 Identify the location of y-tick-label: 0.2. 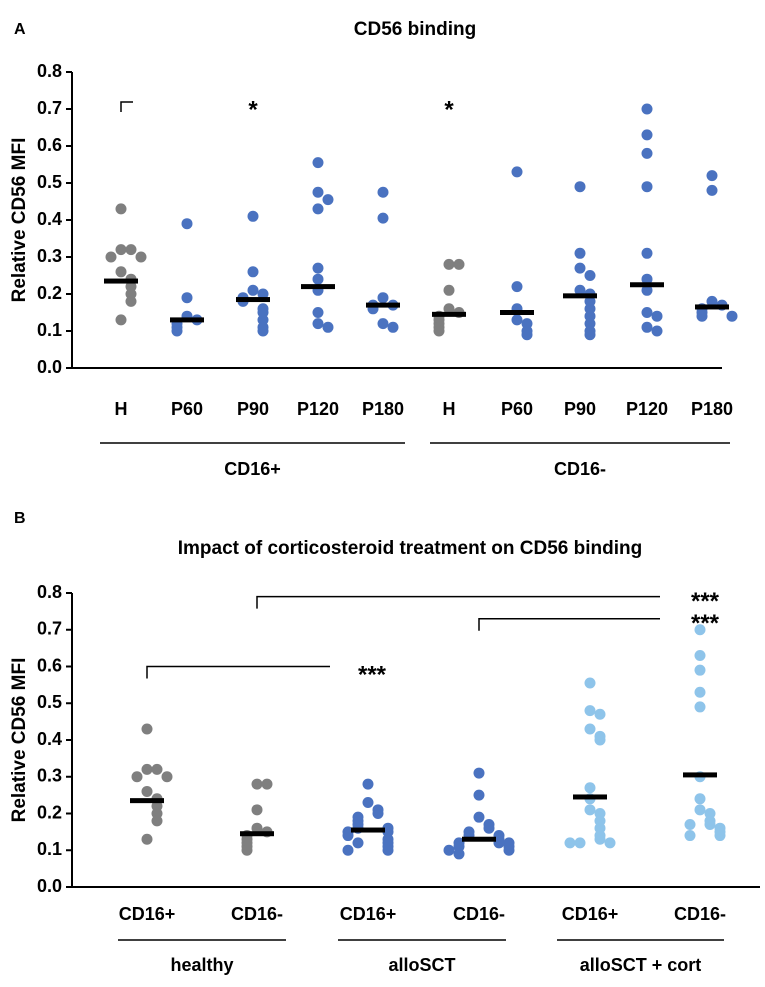
(49, 812).